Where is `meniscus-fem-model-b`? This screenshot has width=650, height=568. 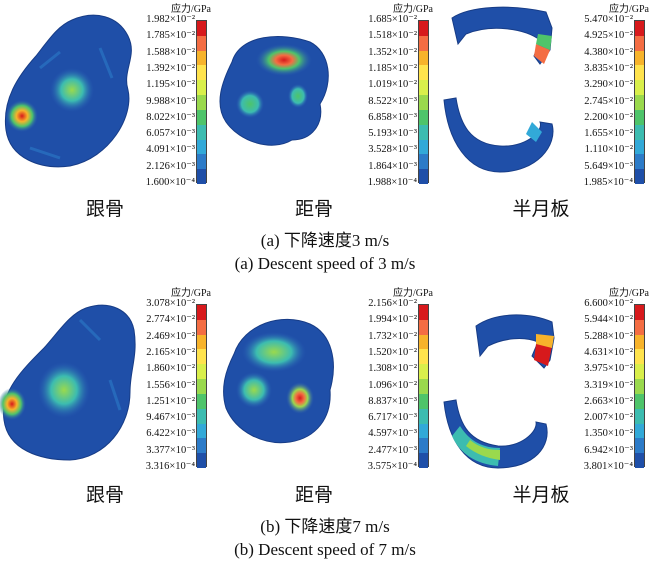 meniscus-fem-model-b is located at coordinates (499, 391).